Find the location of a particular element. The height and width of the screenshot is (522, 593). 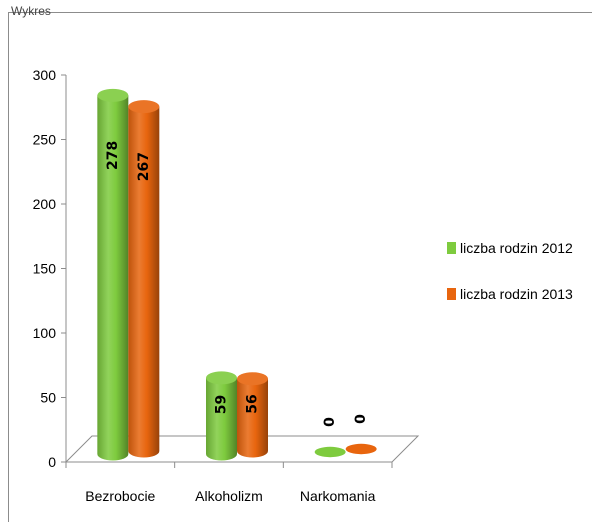

y-tick-label: 200 is located at coordinates (45, 204).